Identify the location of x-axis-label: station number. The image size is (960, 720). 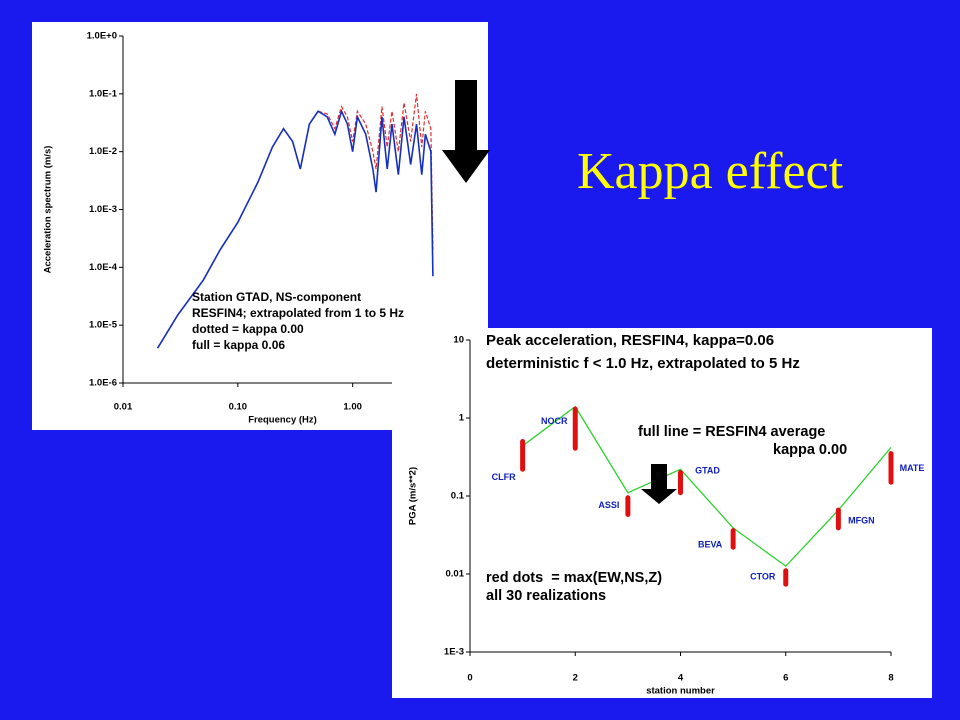
(680, 691).